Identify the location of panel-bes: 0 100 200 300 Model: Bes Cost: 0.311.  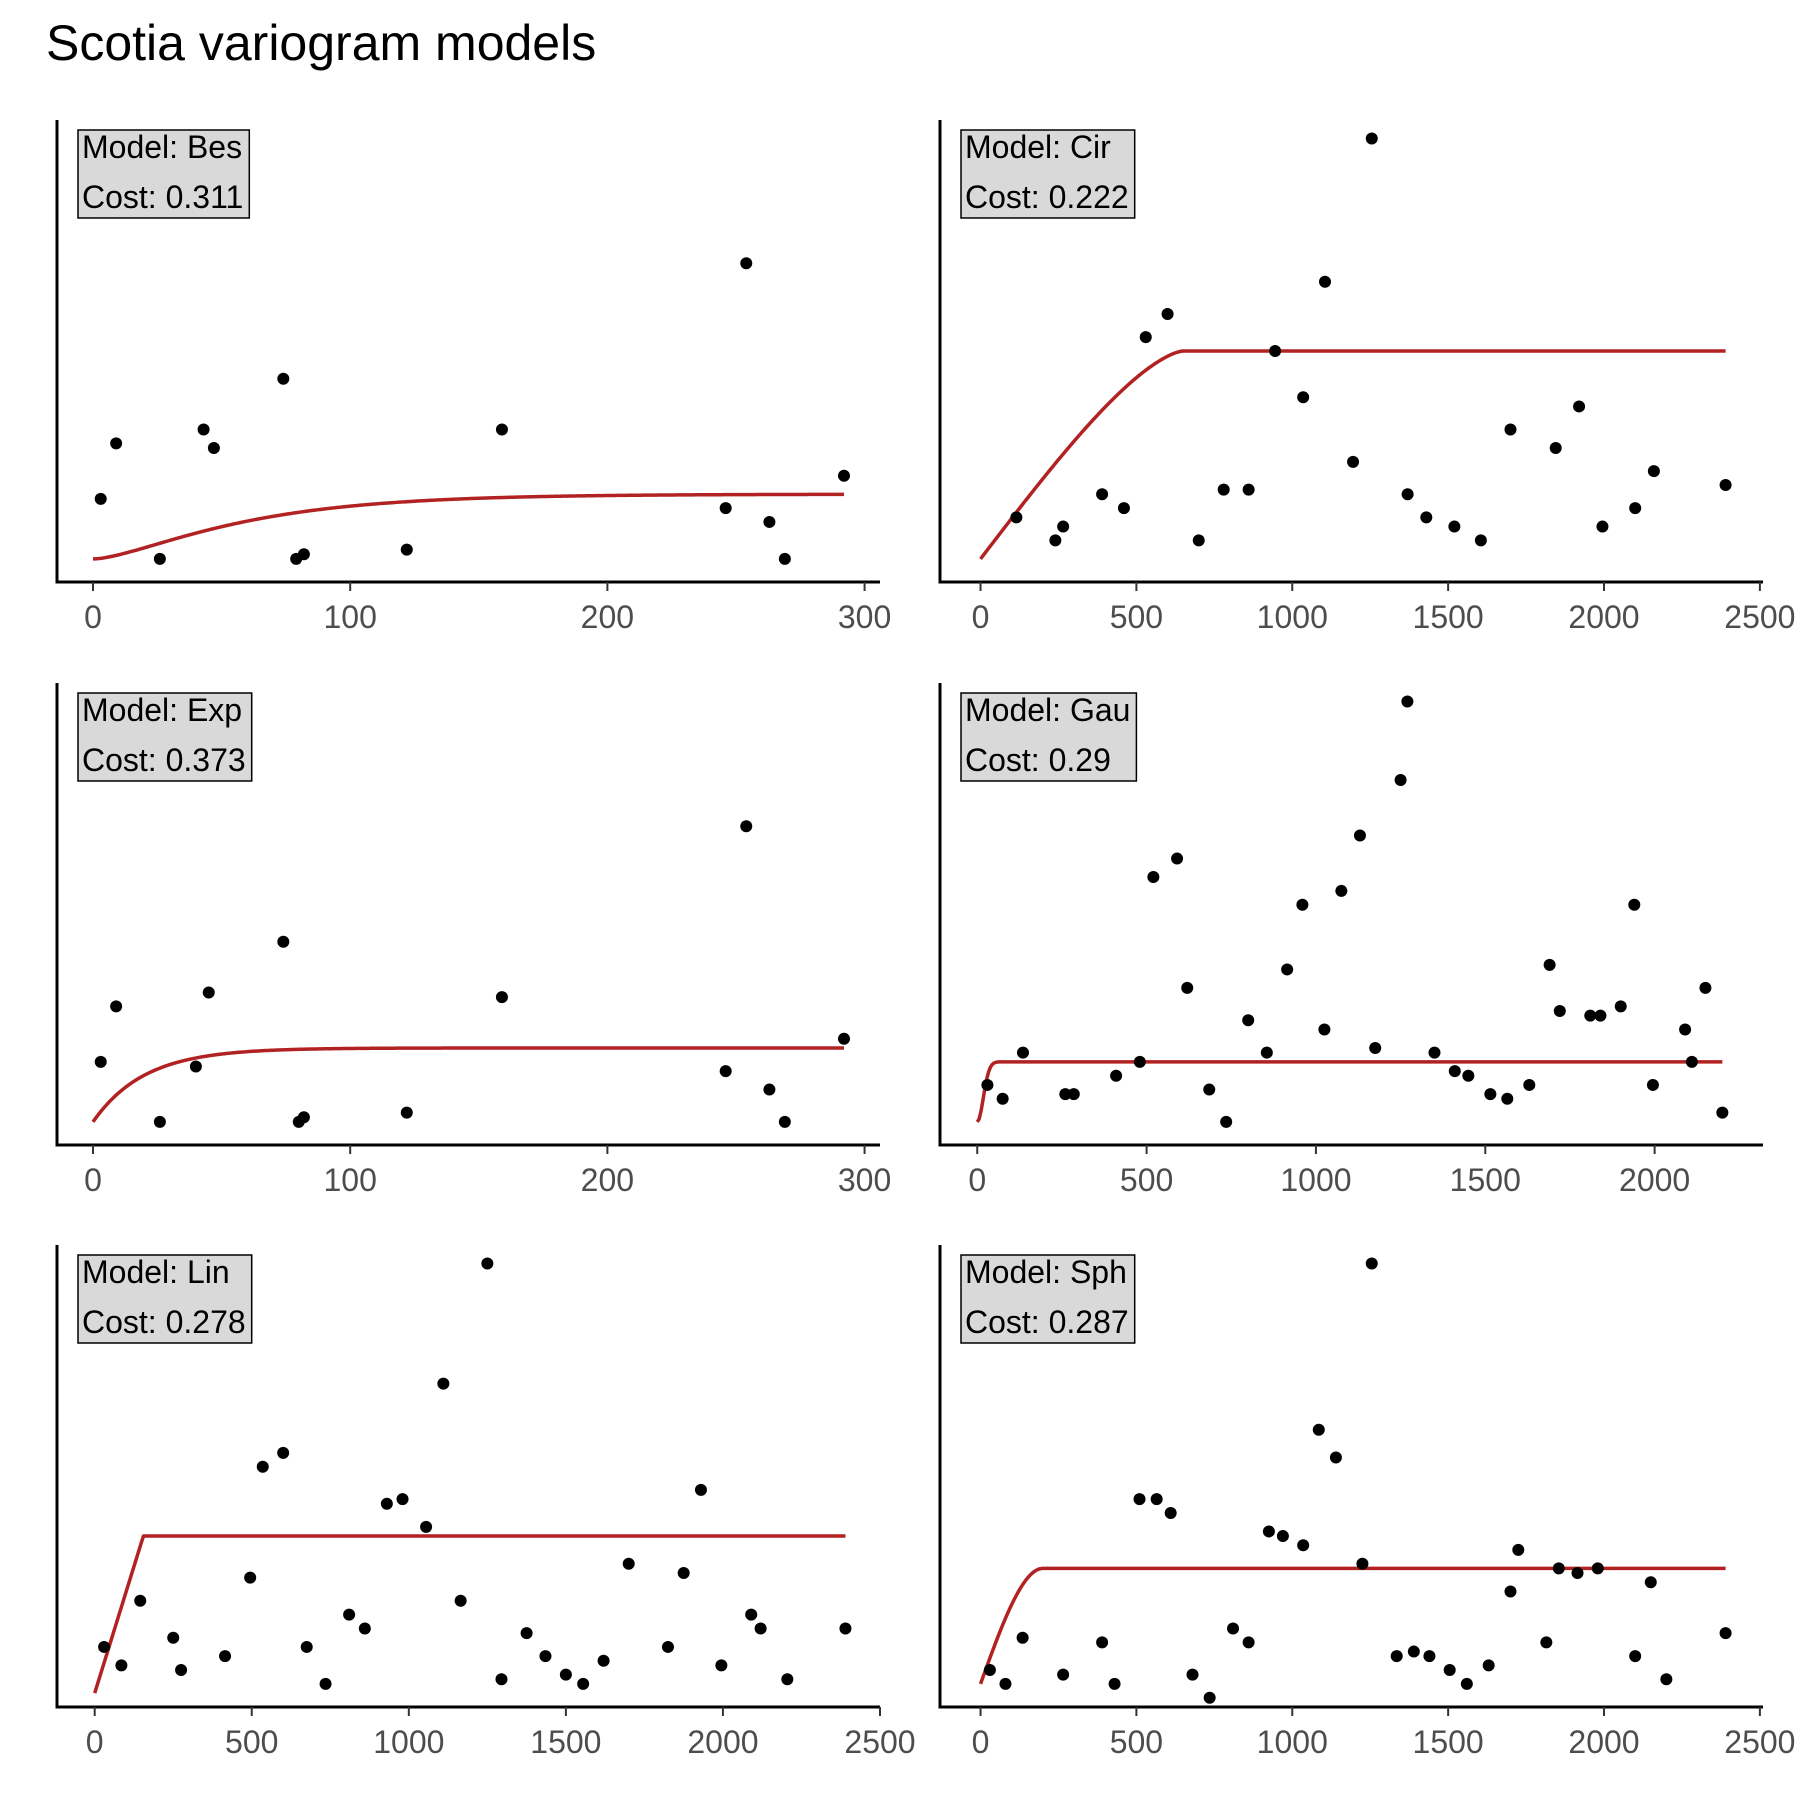
(473, 377).